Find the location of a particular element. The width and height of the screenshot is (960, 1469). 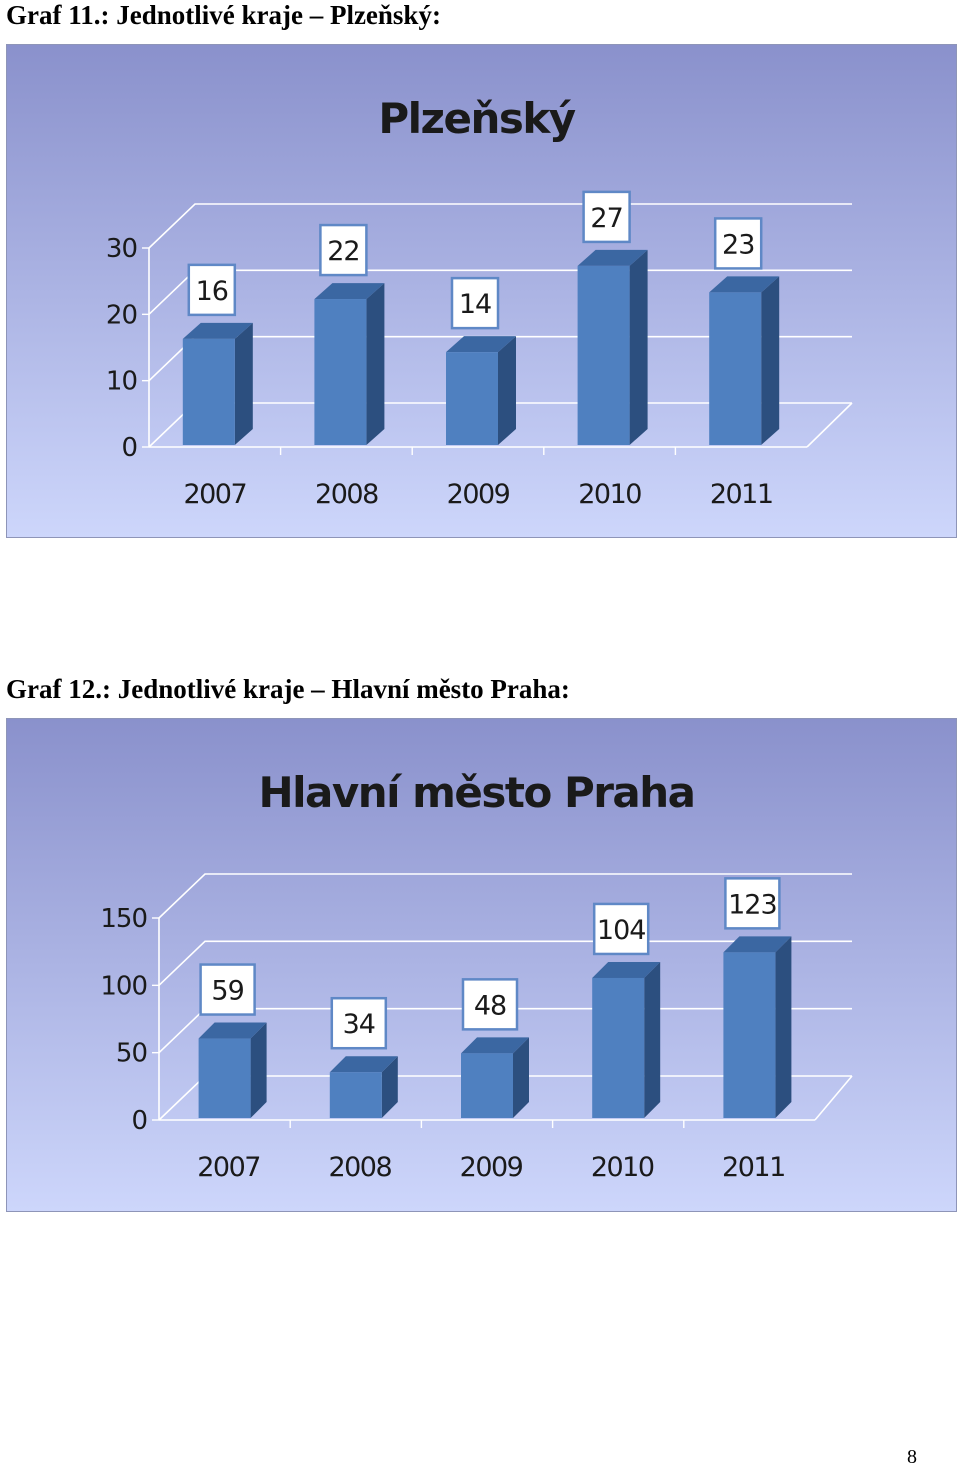

data-label: 59 is located at coordinates (227, 991).